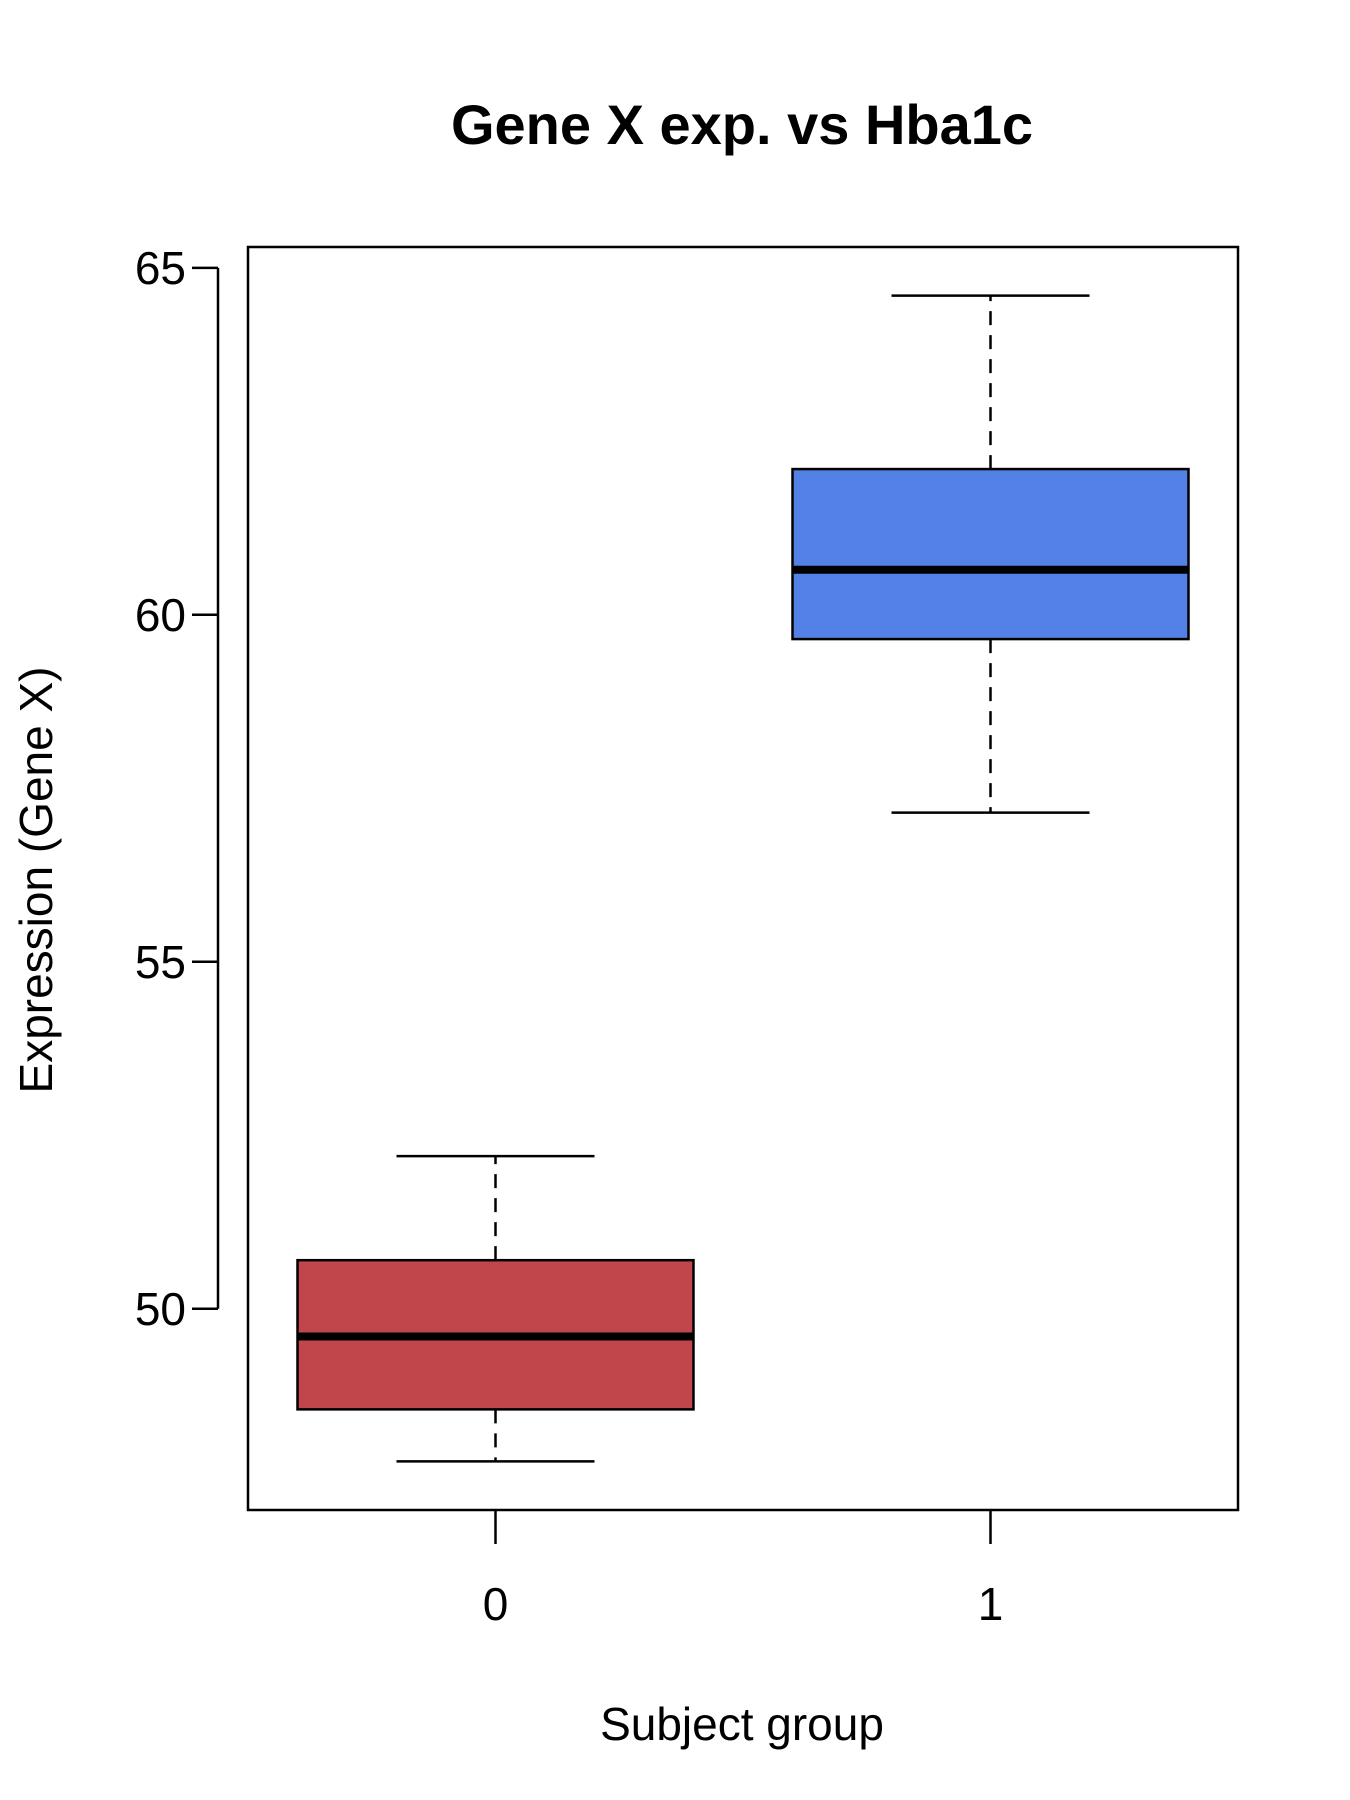 Image resolution: width=1350 pixels, height=1800 pixels. Describe the element at coordinates (160, 1309) in the screenshot. I see `y-tick-label: 50` at that location.